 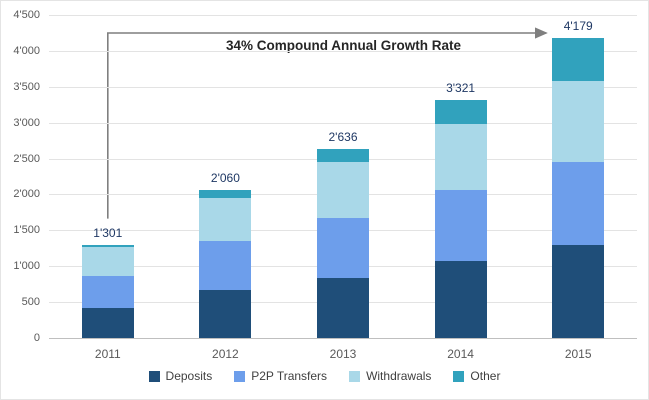 What do you see at coordinates (26, 194) in the screenshot?
I see `y-axis-tick-label: 2'000` at bounding box center [26, 194].